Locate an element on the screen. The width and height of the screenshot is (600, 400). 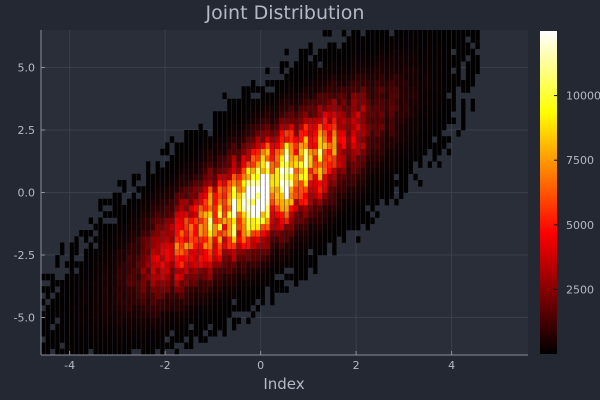
colorbar-tick-label: 5000 is located at coordinates (580, 225).